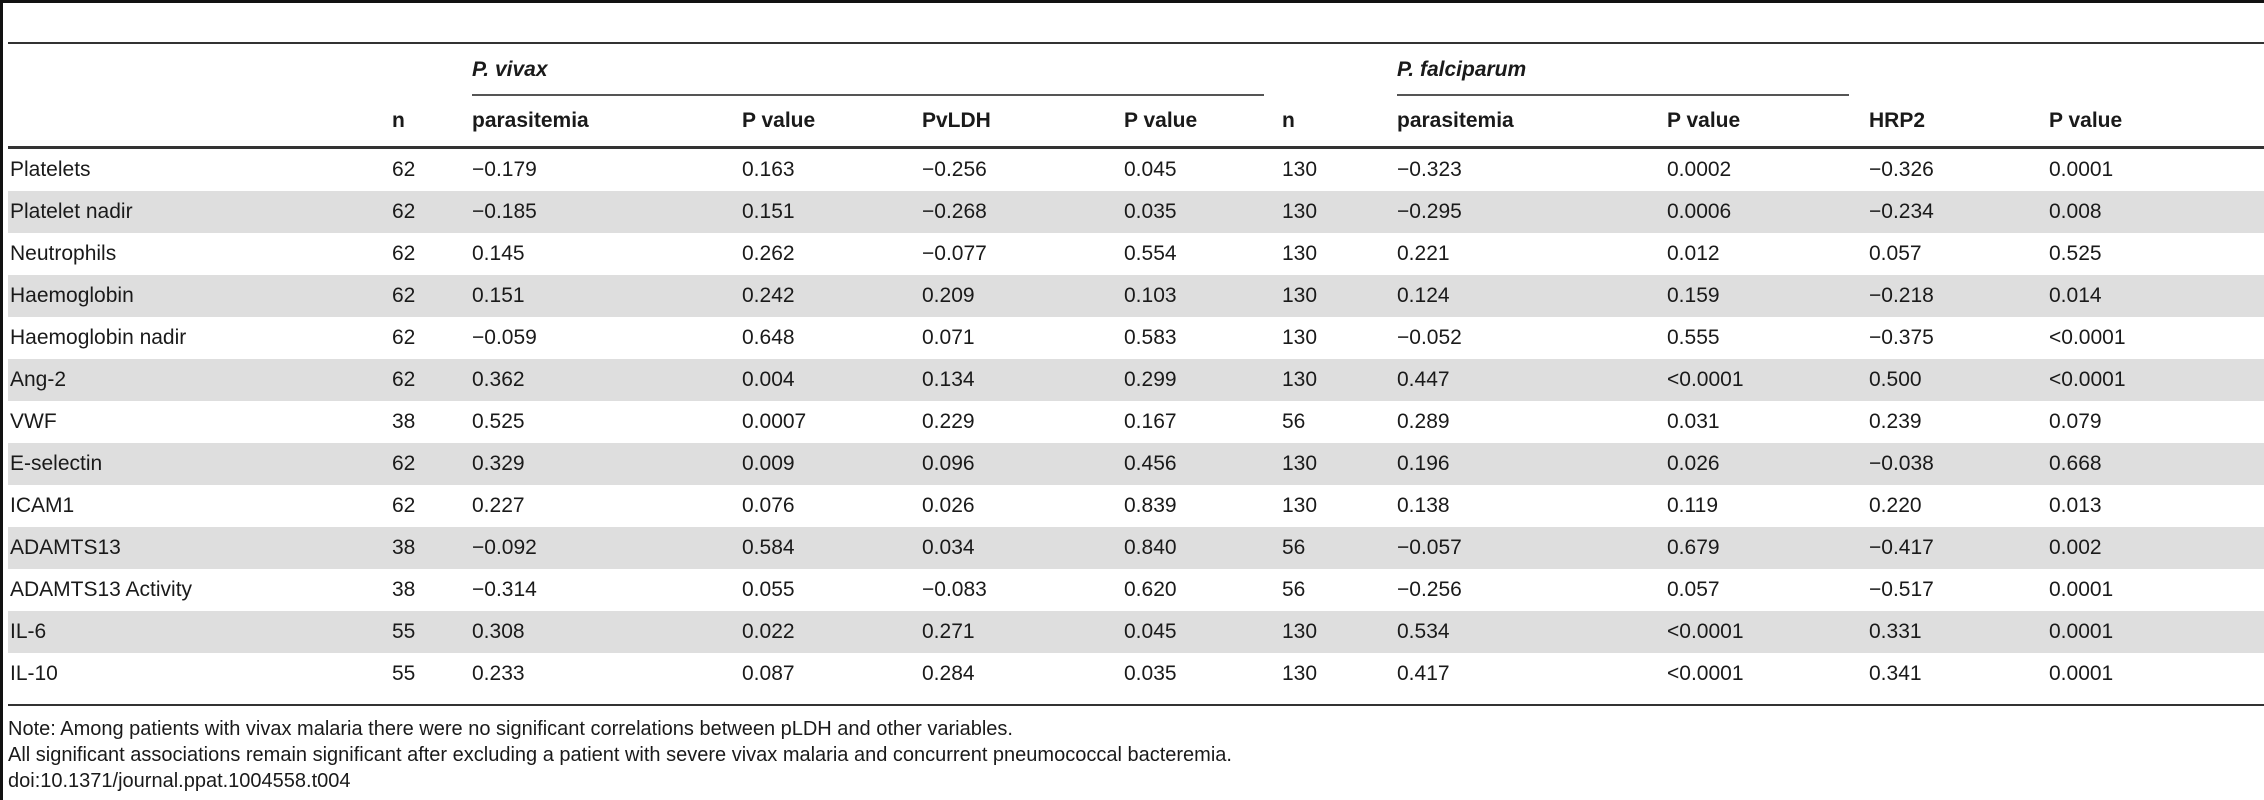 Image resolution: width=2264 pixels, height=800 pixels. Describe the element at coordinates (1693, 337) in the screenshot. I see `table-cell: 0.555` at that location.